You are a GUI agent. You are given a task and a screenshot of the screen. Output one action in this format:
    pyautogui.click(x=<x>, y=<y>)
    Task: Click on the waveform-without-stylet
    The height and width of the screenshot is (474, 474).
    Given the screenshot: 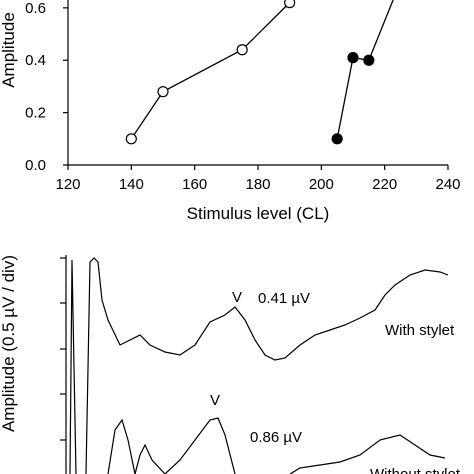 What is the action you would take?
    pyautogui.click(x=276, y=445)
    